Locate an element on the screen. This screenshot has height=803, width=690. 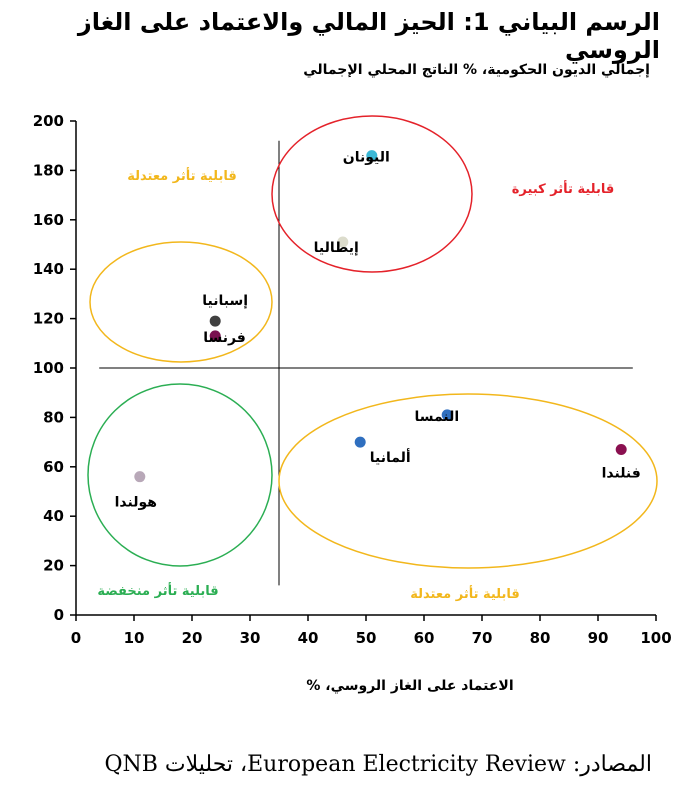
x-tick-label: 20 is located at coordinates (192, 638).